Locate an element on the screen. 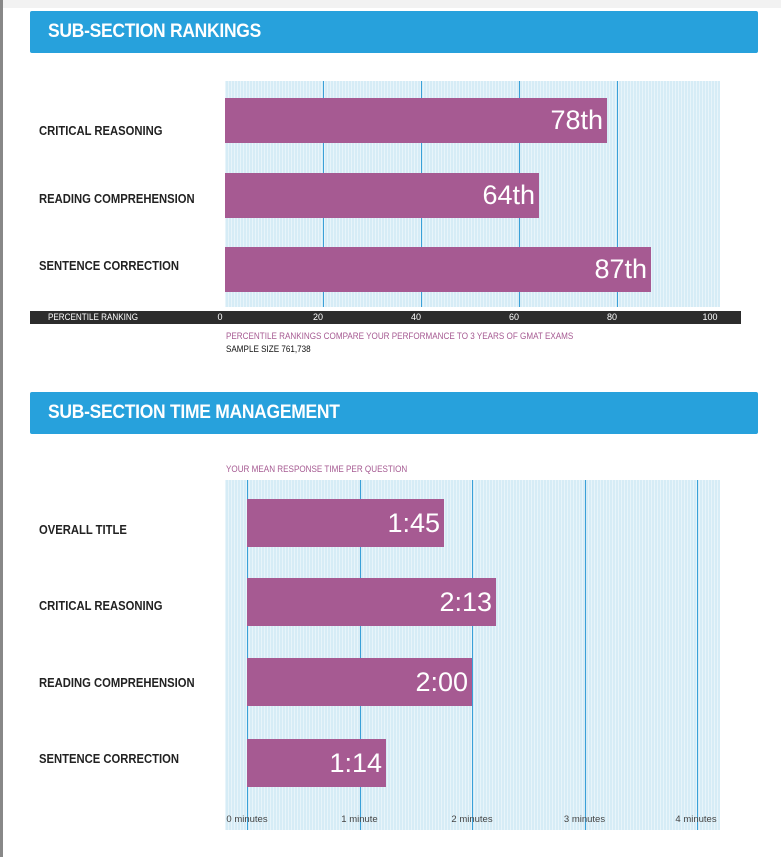 Image resolution: width=781 pixels, height=857 pixels. ranking-label-critical-reasoning: CRITICAL REASONING is located at coordinates (101, 131).